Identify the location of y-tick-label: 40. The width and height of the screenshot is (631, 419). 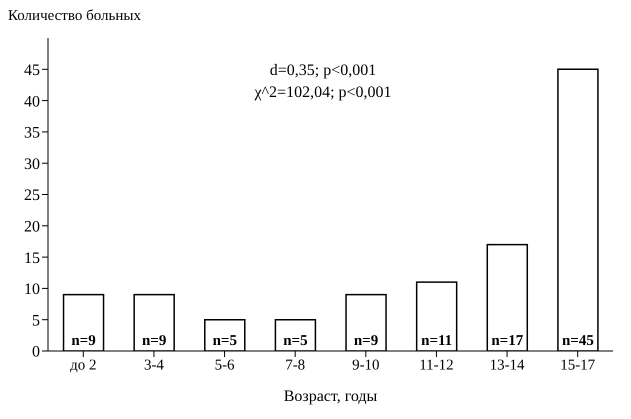
(32, 101).